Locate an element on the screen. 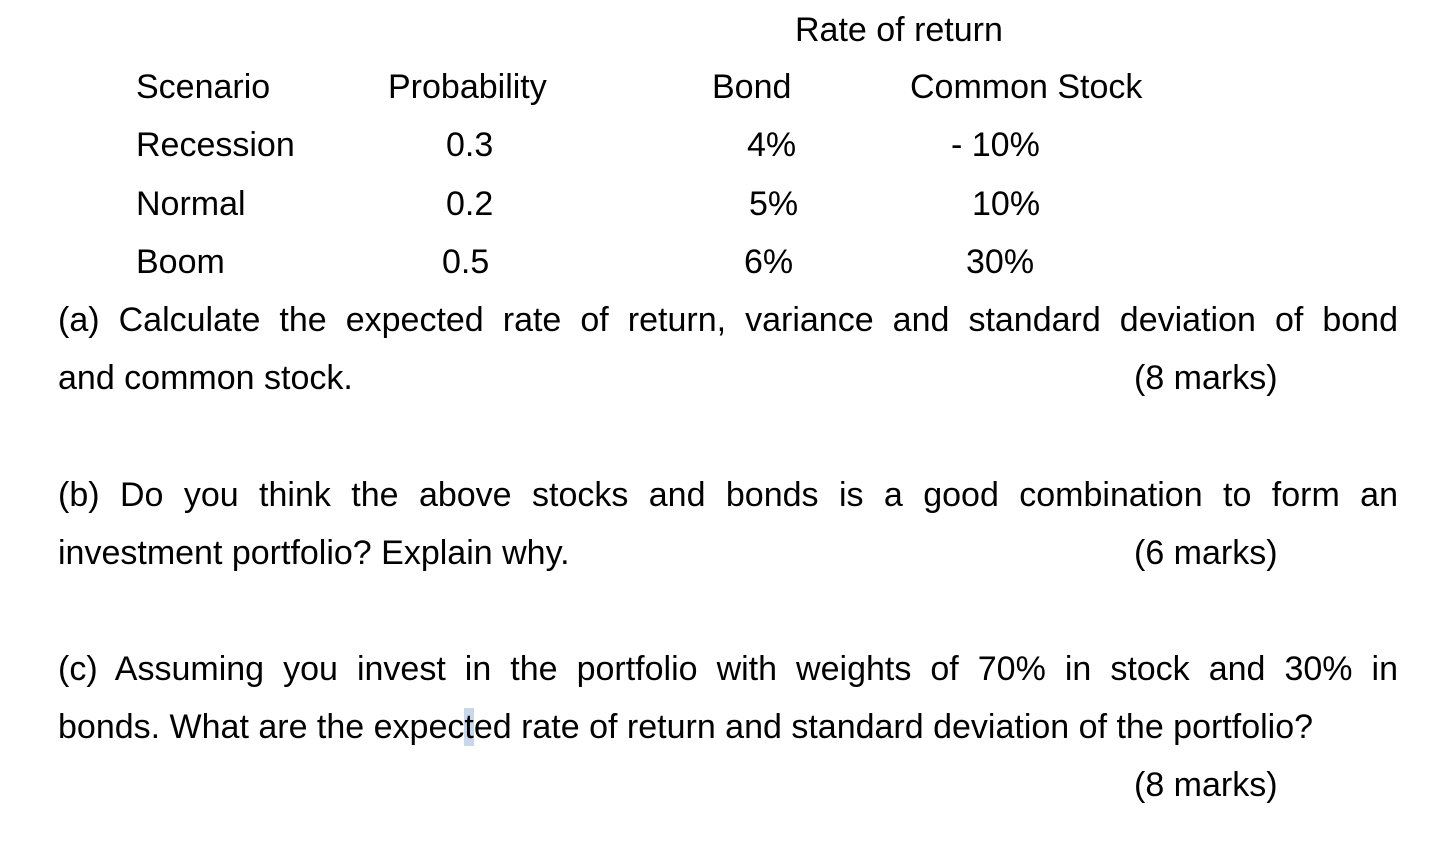 The height and width of the screenshot is (842, 1446). table-row-recession-probability: 0.3 is located at coordinates (470, 145).